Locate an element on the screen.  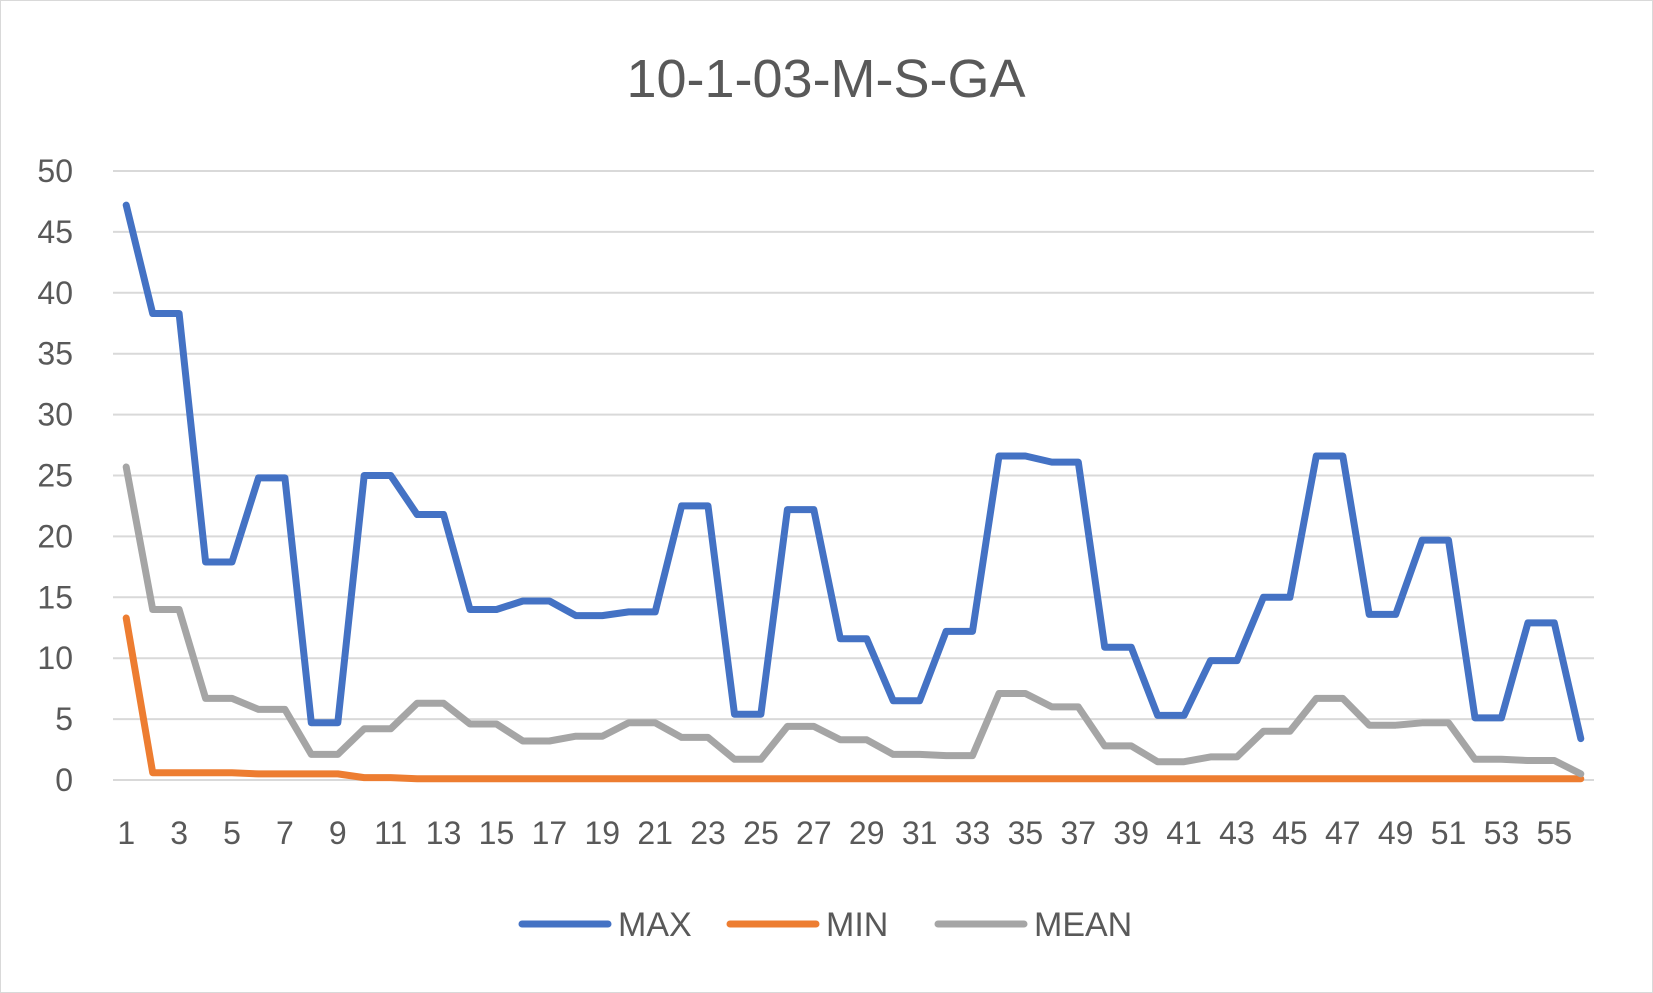
legend-item-mean: MEAN is located at coordinates (1033, 925).